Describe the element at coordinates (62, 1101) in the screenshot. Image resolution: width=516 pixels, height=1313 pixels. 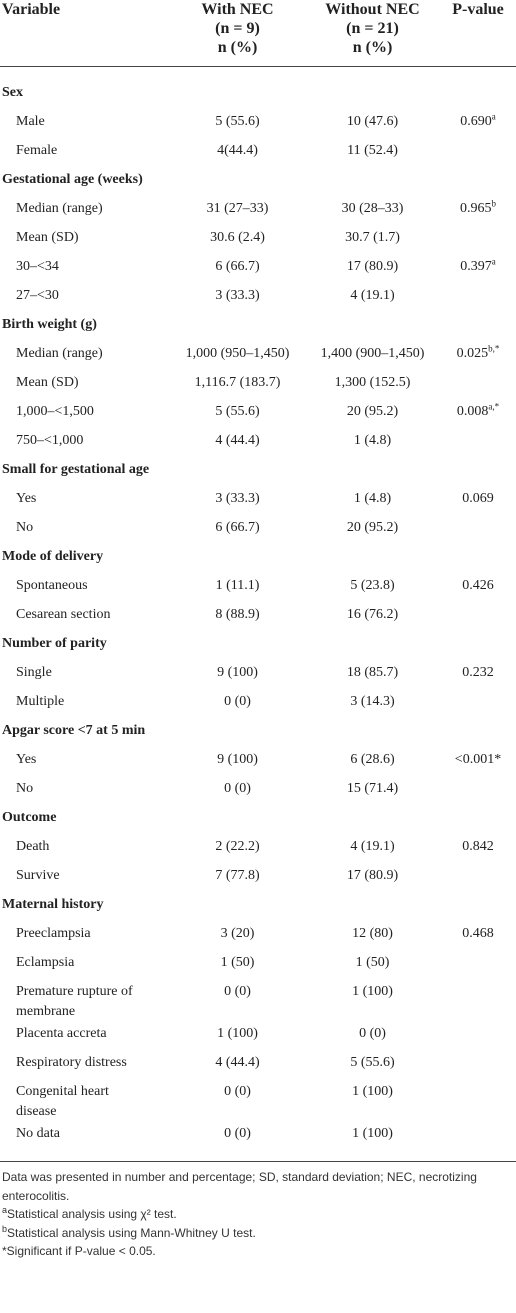
I see `row-label: Congenital heart disease` at that location.